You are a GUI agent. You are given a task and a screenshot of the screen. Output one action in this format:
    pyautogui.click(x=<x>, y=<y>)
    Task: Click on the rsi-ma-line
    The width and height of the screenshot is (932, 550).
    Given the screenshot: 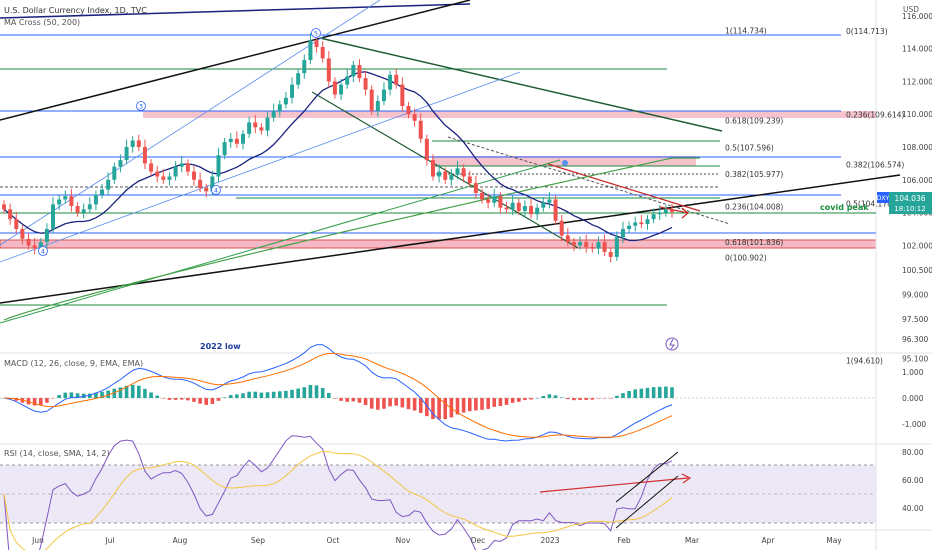 What is the action you would take?
    pyautogui.click(x=338, y=500)
    